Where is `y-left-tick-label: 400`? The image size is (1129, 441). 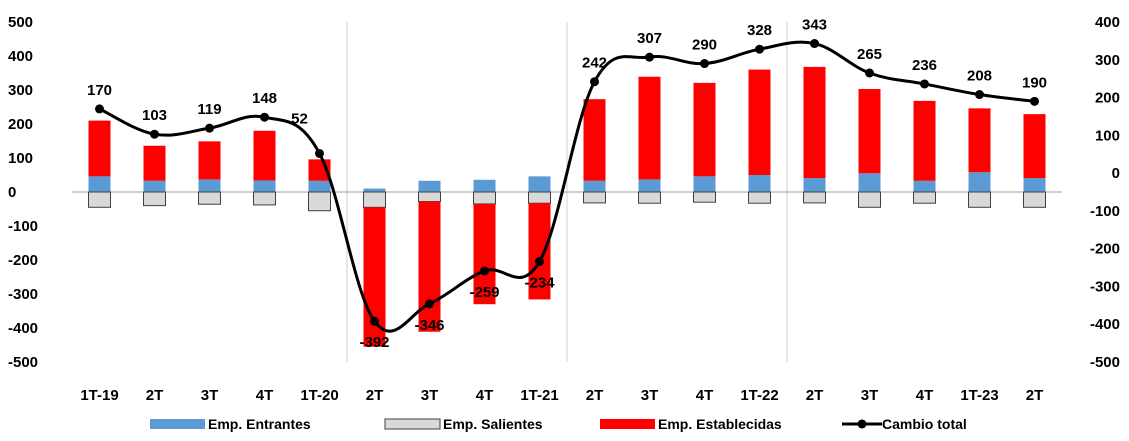
y-left-tick-label: 400 is located at coordinates (20, 56).